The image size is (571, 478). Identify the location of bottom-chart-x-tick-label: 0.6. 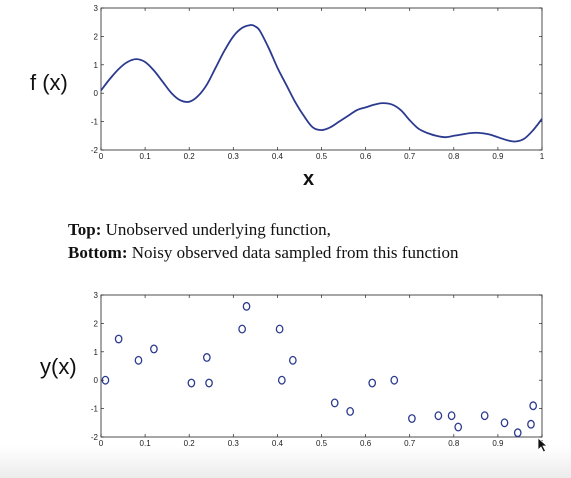
(366, 443).